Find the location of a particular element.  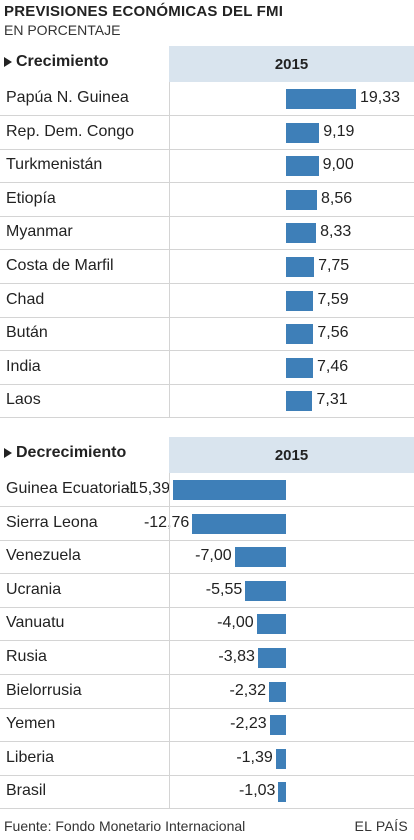

value-label: 19,33 is located at coordinates (380, 97).